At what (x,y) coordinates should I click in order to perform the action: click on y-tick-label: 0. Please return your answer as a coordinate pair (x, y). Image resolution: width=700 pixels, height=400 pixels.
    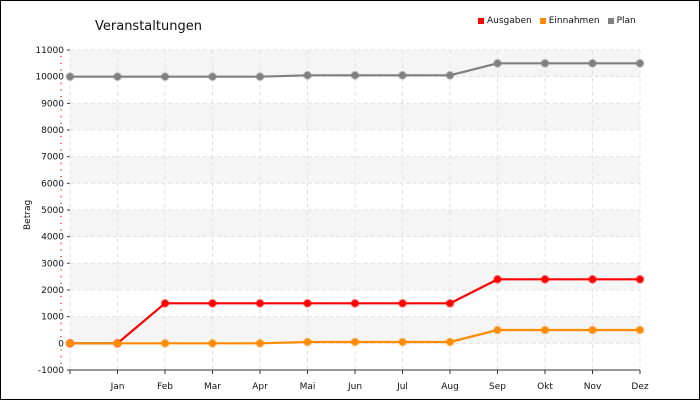
    Looking at the image, I should click on (61, 344).